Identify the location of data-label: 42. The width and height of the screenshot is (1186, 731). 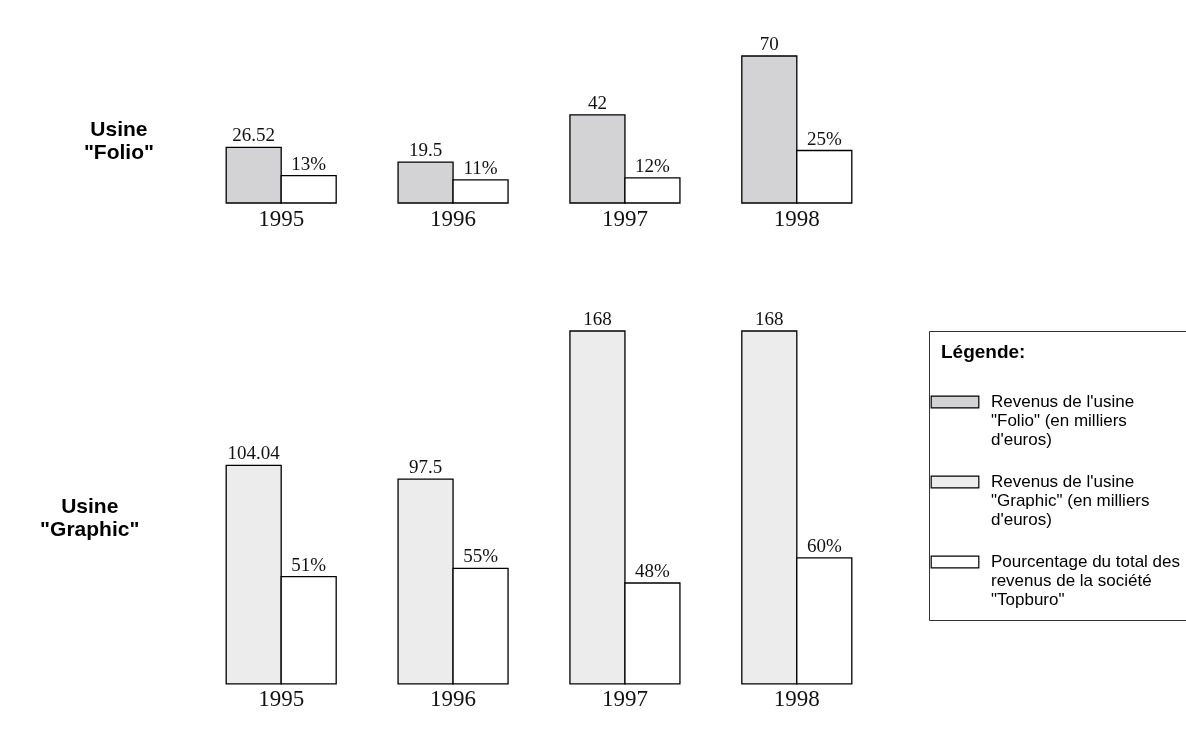
(597, 102).